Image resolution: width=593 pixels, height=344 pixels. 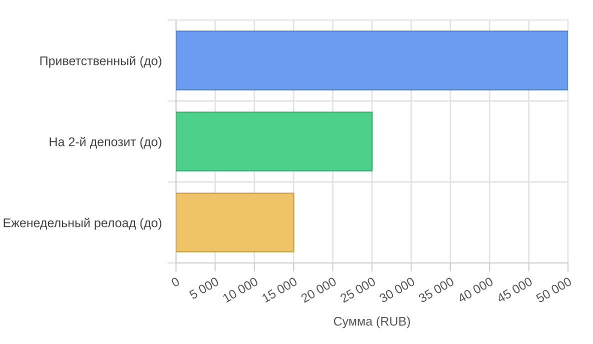 What do you see at coordinates (358, 289) in the screenshot?
I see `x-tick-label: 25 000` at bounding box center [358, 289].